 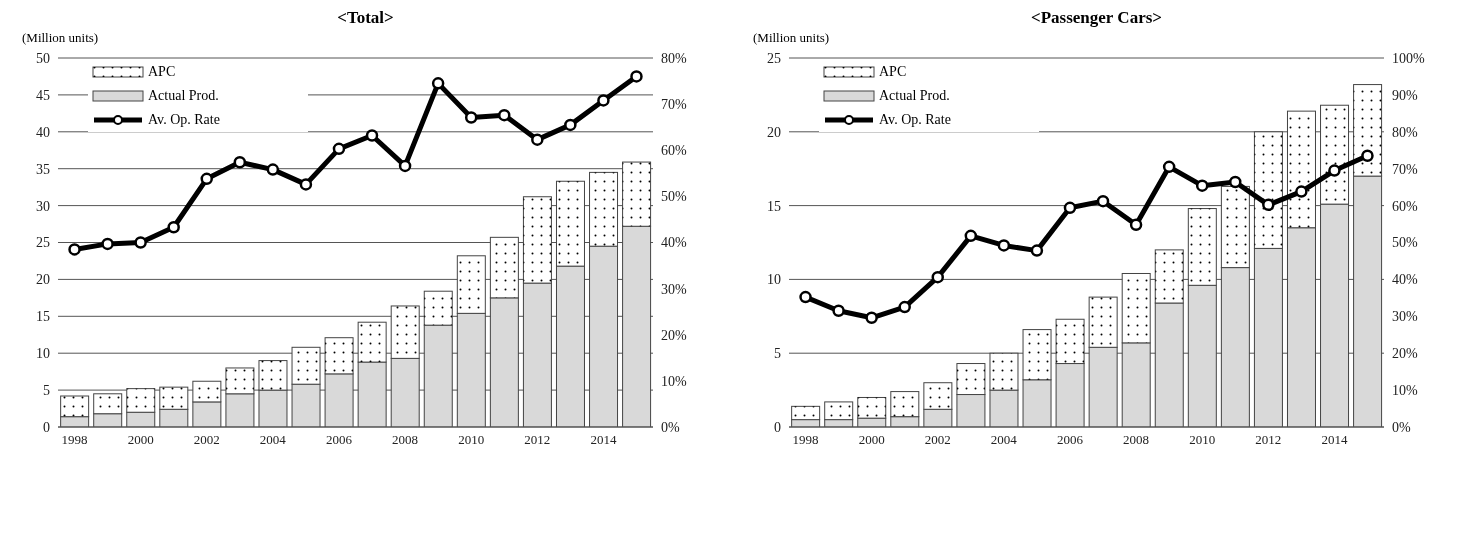 I want to click on y-tick-label: 50, so click(x=43, y=58).